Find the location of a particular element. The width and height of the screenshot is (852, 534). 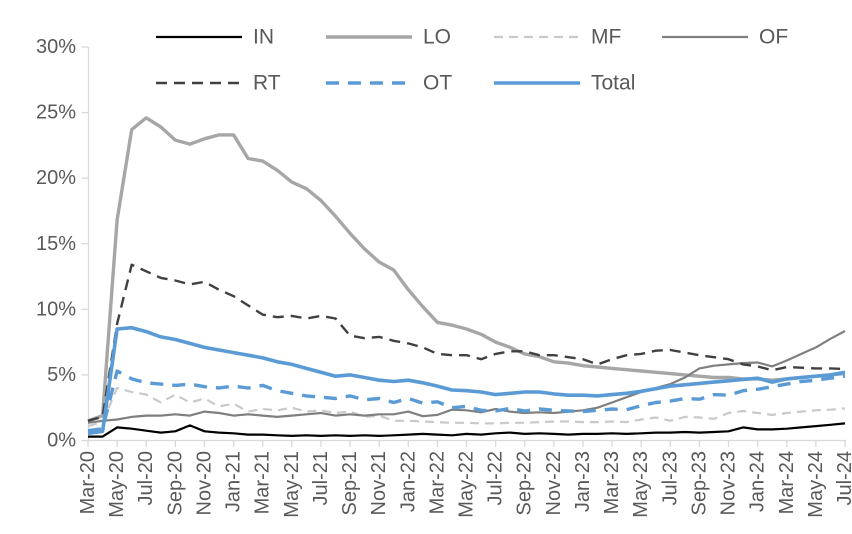

legend-label-OT: OT is located at coordinates (437, 83).